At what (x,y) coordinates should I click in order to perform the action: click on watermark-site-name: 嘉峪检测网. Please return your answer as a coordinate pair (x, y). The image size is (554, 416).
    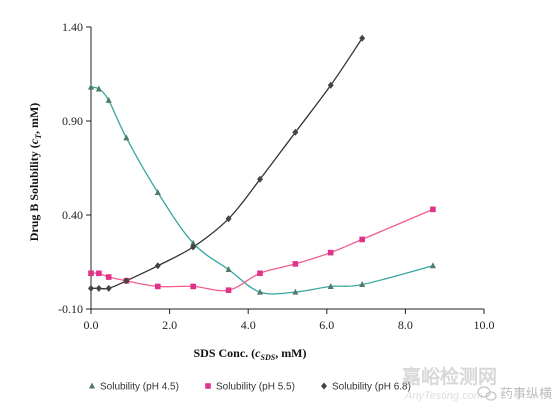
    Looking at the image, I should click on (449, 376).